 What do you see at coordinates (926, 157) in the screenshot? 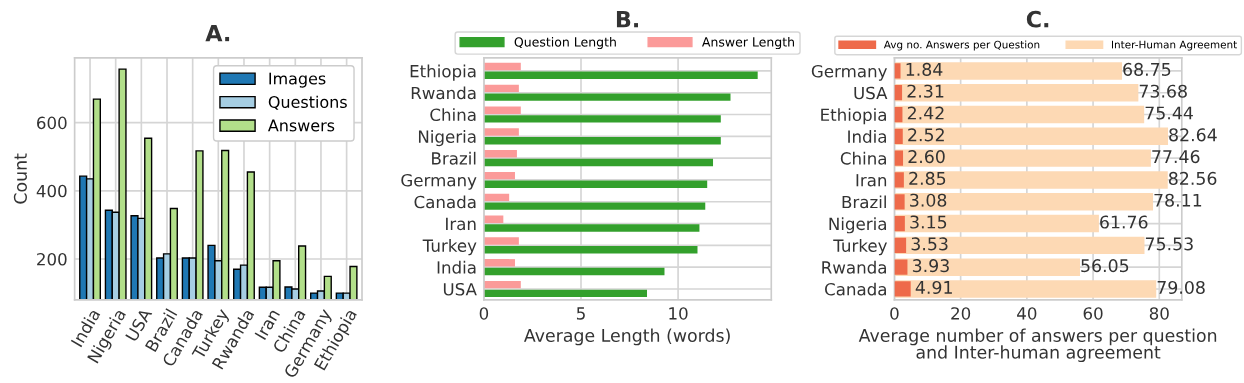
I see `data-label: 2.60` at bounding box center [926, 157].